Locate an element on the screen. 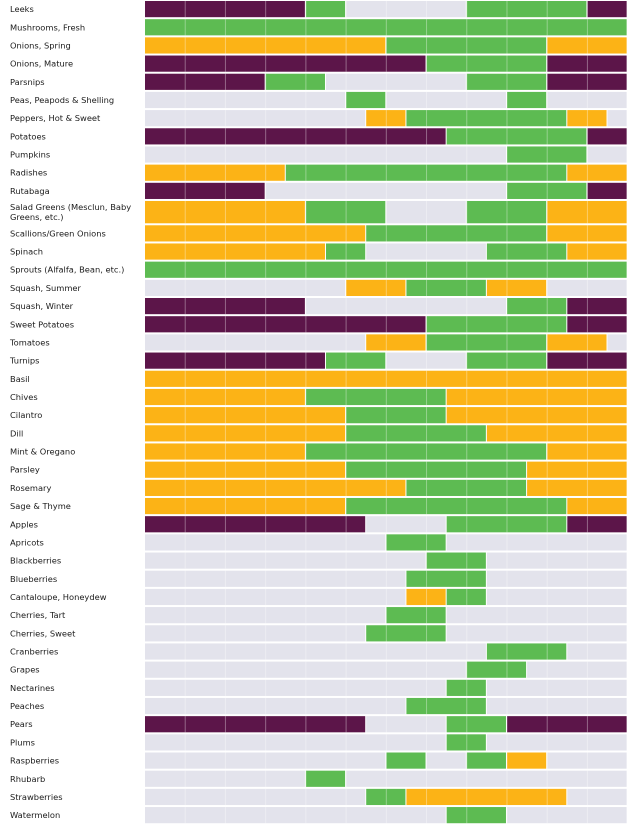 This screenshot has height=834, width=630. row-label-line: Rosemary is located at coordinates (30, 488).